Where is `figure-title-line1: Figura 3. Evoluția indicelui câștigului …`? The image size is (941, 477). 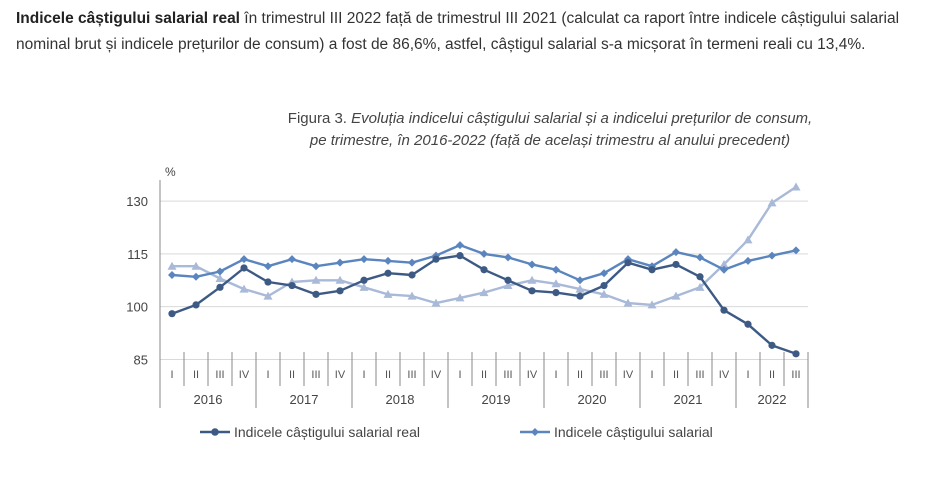 figure-title-line1: Figura 3. Evoluția indicelui câștigului … is located at coordinates (550, 118).